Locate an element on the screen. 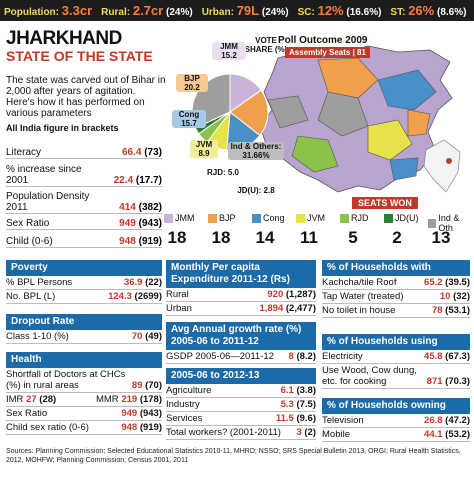 Image resolution: width=474 pixels, height=478 pixels. health-row: Sex Ratio 949 (943) is located at coordinates (84, 414).